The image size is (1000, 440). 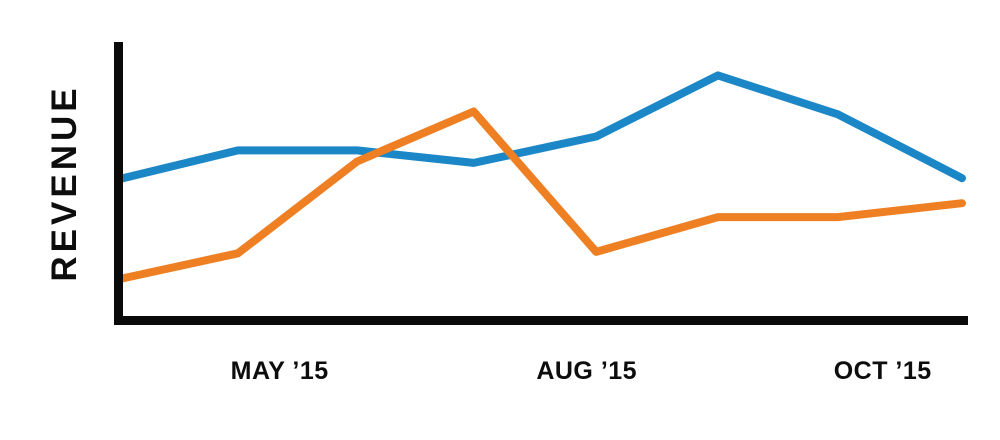 What do you see at coordinates (64, 182) in the screenshot?
I see `y-axis-title: REVENUE` at bounding box center [64, 182].